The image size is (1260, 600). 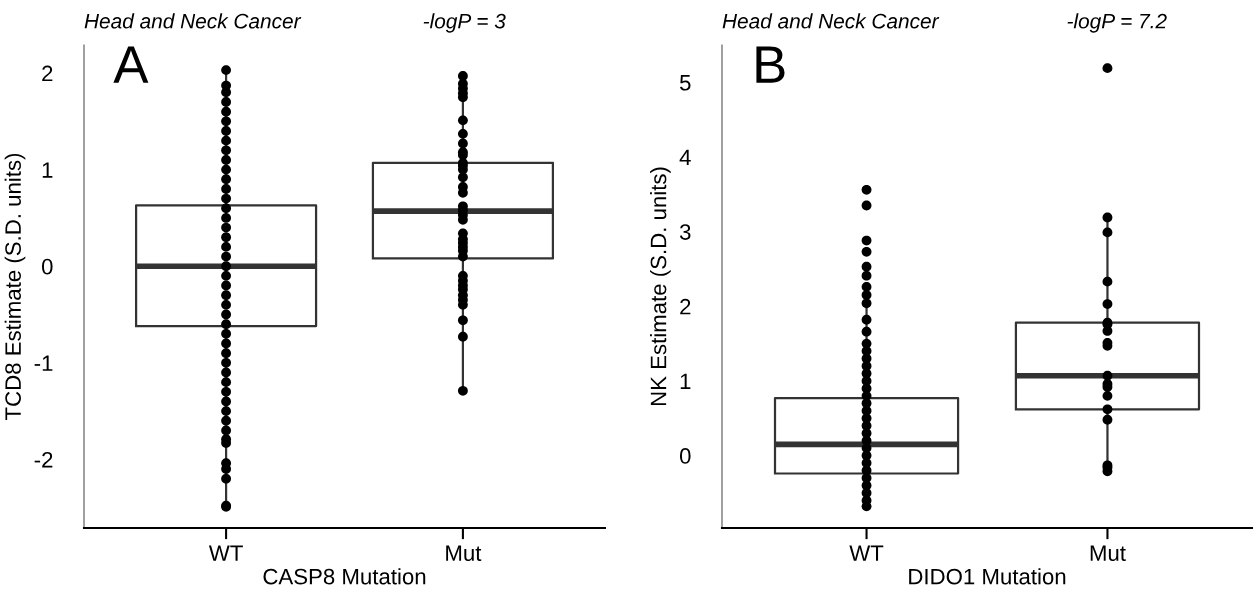 I want to click on x-axis-title: DIDO1 Mutation, so click(x=987, y=576).